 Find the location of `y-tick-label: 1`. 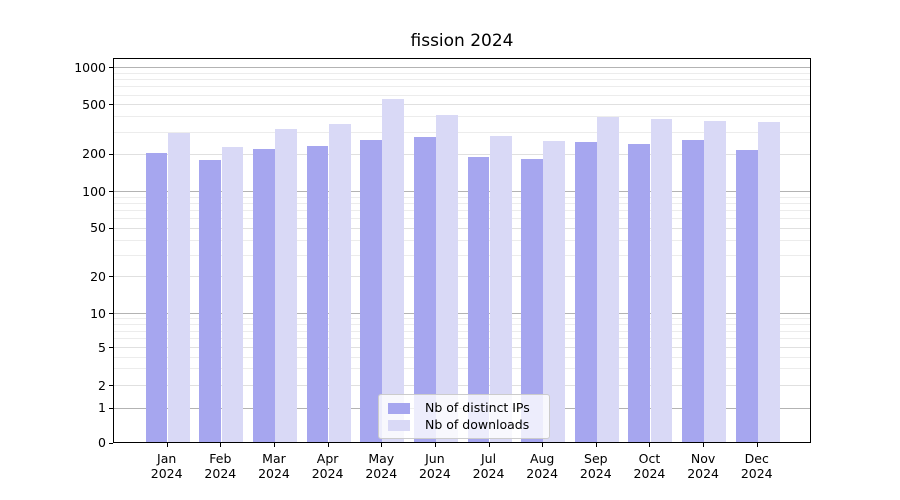

y-tick-label: 1 is located at coordinates (102, 407).